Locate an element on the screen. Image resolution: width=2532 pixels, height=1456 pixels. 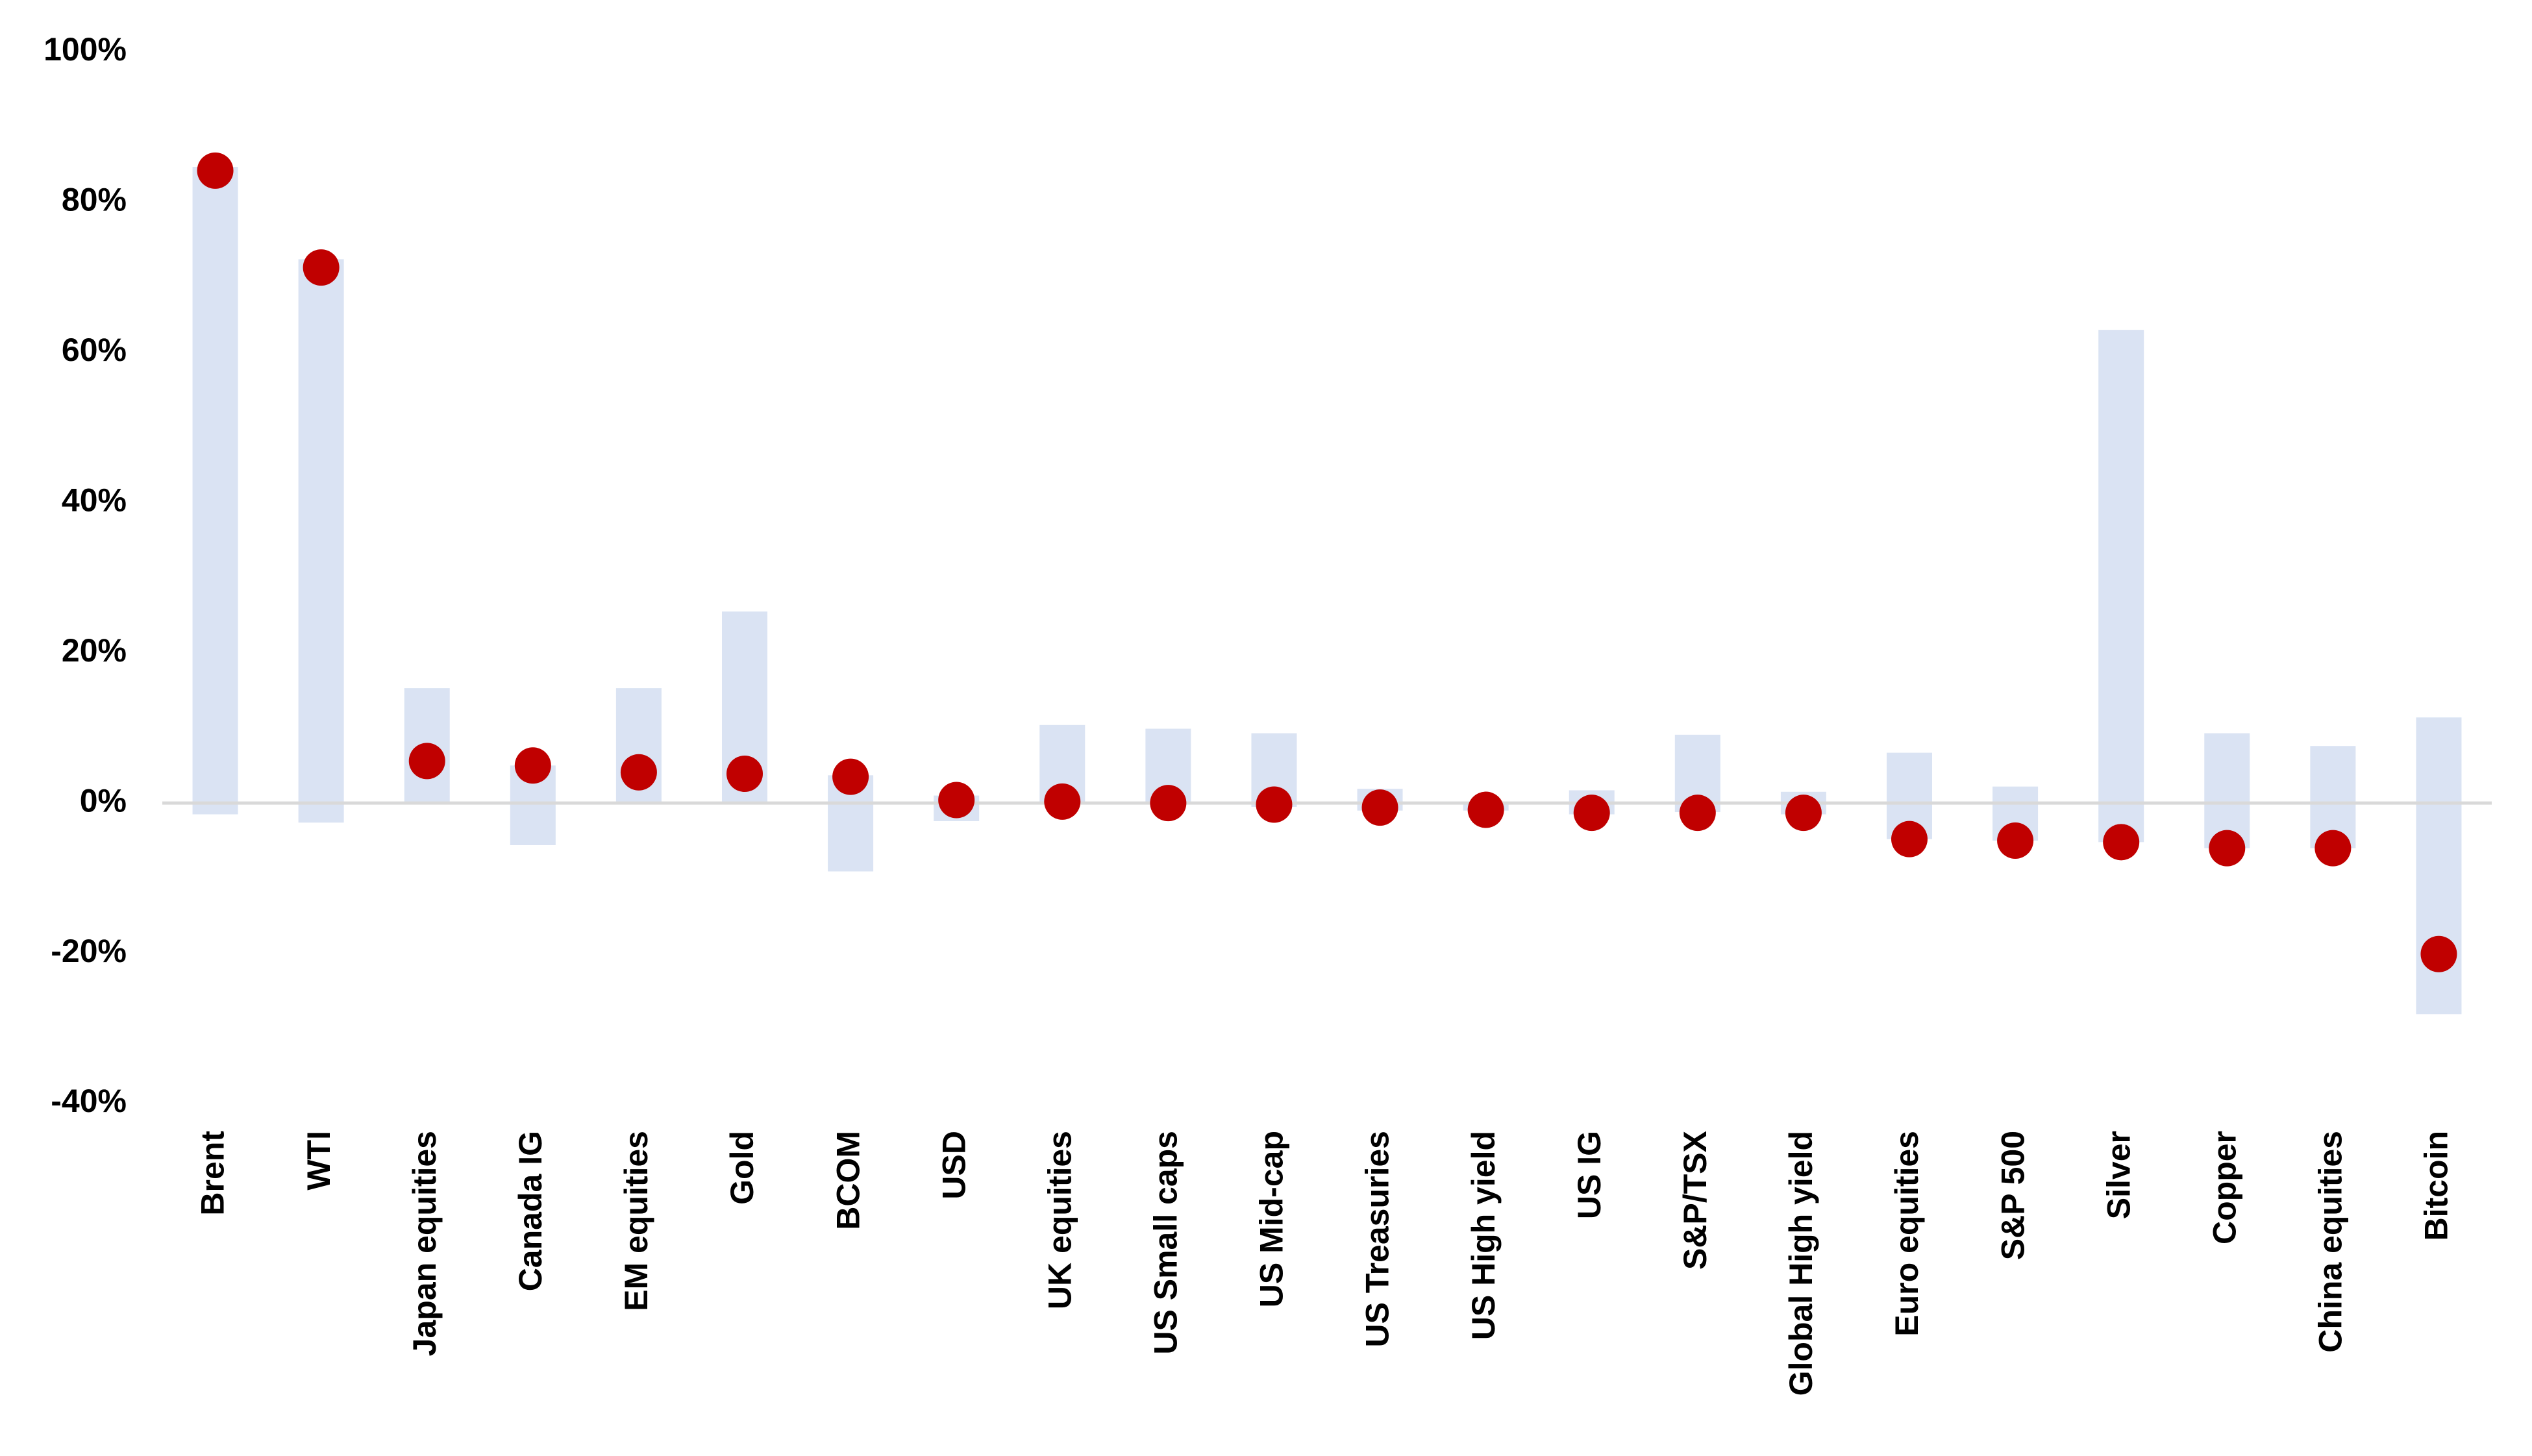
x-tick-label: US Treasuries is located at coordinates (1378, 1239).